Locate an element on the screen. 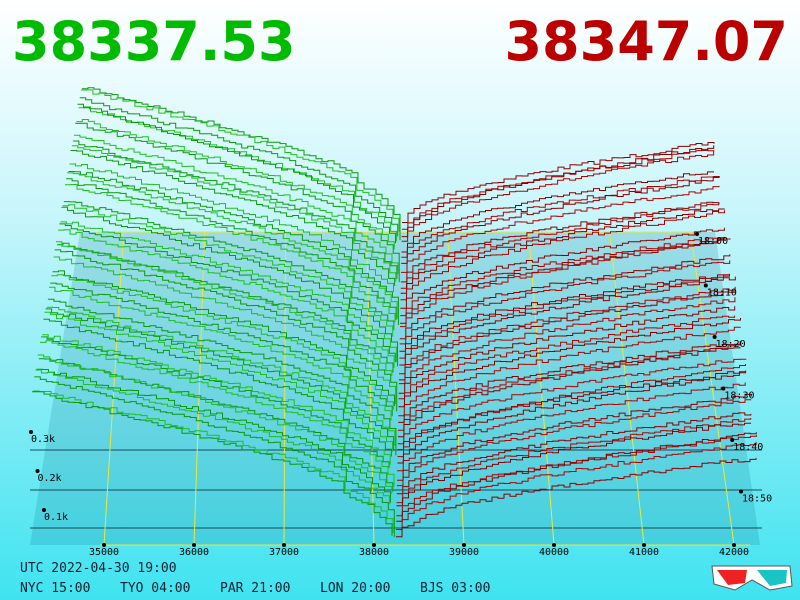 This screenshot has height=600, width=800. price-label: 39000 is located at coordinates (464, 552).